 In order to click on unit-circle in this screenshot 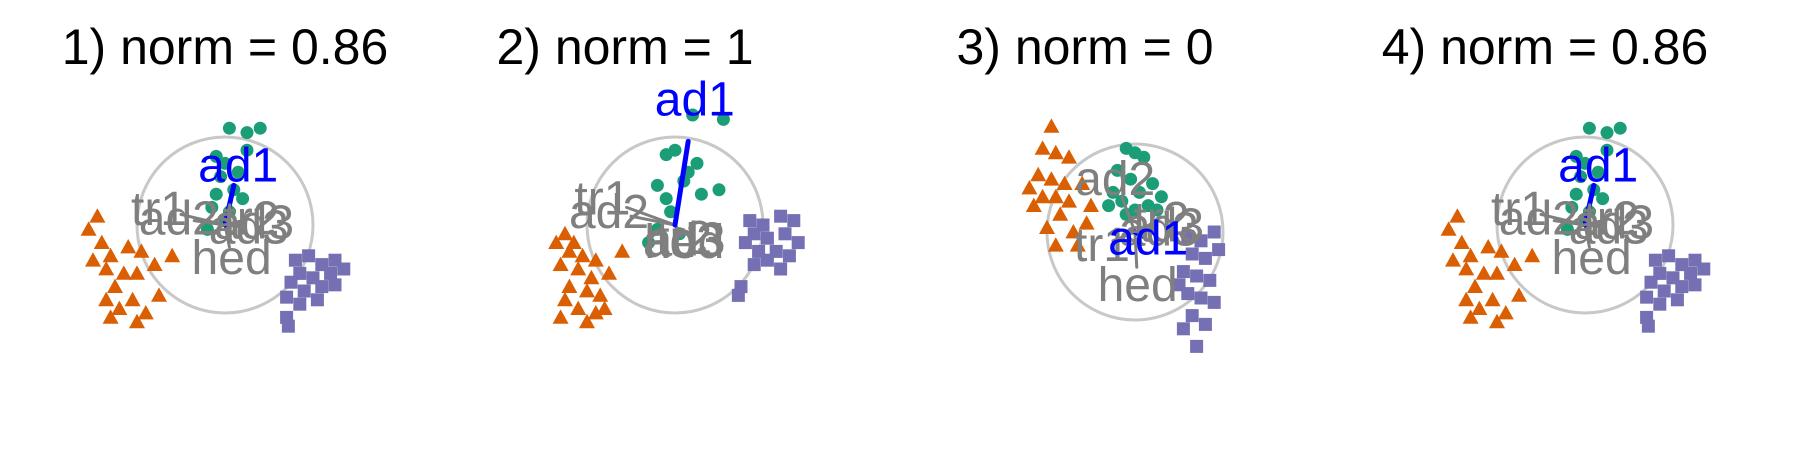, I will do `click(1585, 225)`.